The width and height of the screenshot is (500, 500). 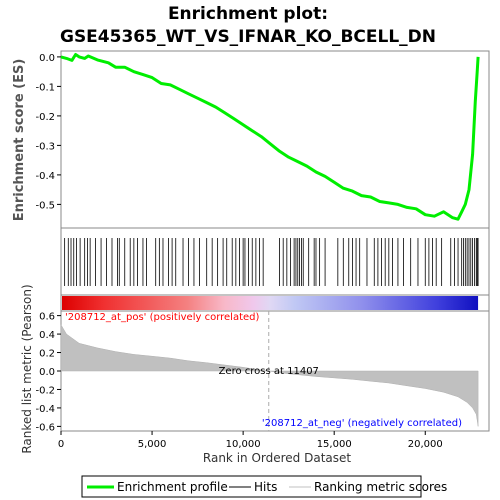 I want to click on ranked-y-tick-label: 0.2, so click(x=47, y=354).